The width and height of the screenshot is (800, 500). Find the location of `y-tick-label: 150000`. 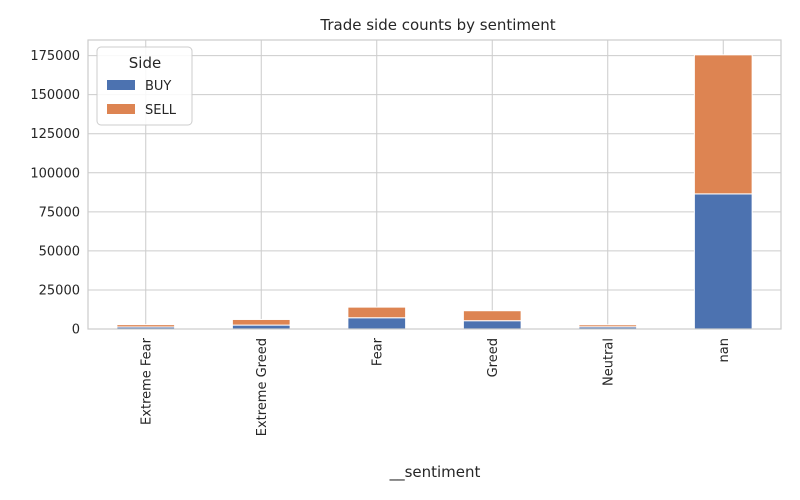

y-tick-label: 150000 is located at coordinates (55, 95).